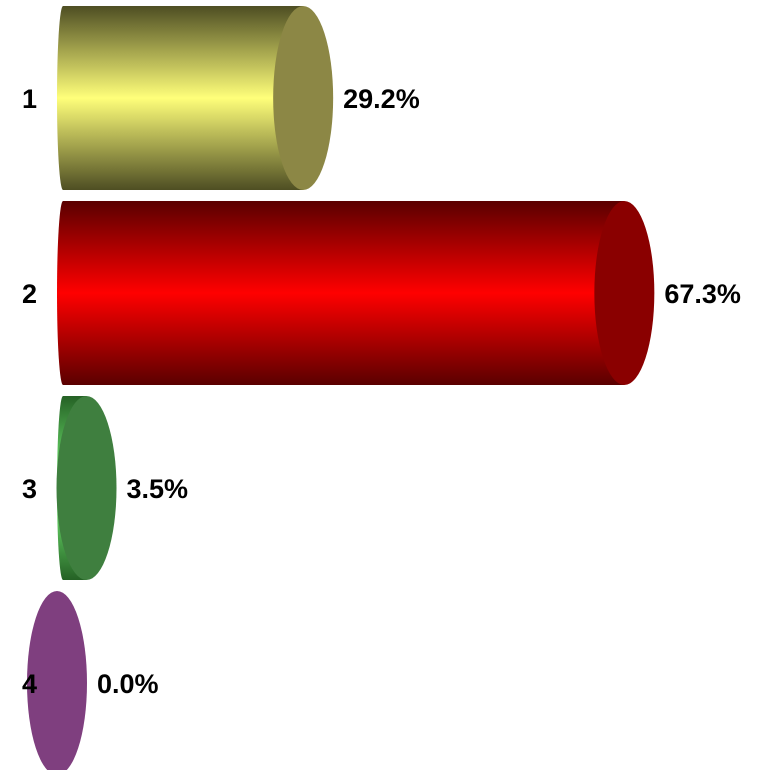  Describe the element at coordinates (128, 684) in the screenshot. I see `value-label-4: 0.0%` at that location.